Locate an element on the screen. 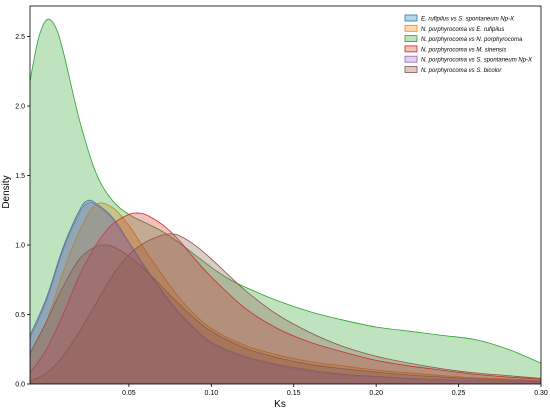 This screenshot has width=550, height=411. x-tick-label: 0.10 is located at coordinates (212, 393).